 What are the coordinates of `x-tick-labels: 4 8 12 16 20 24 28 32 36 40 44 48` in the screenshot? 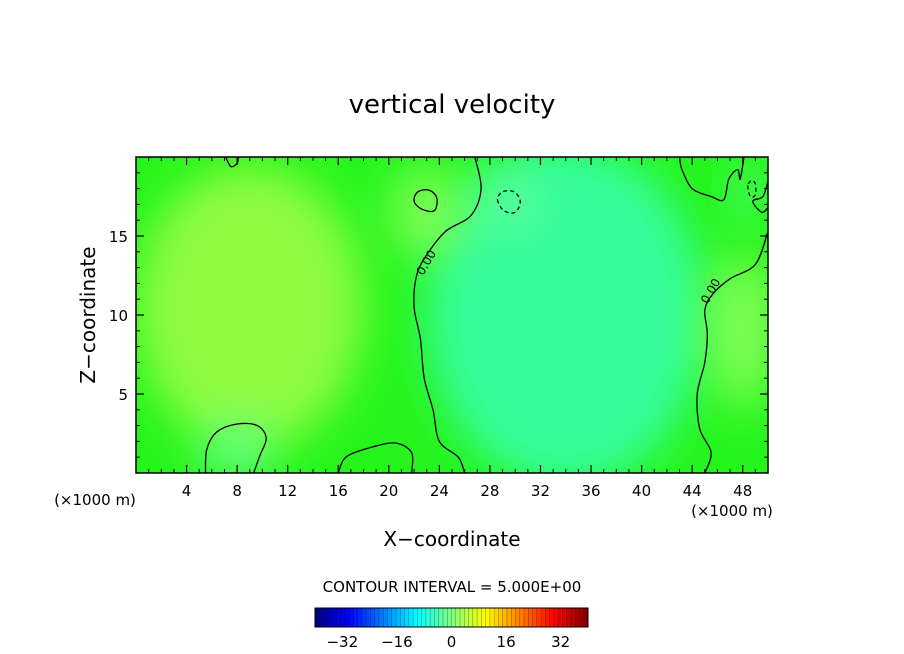 It's located at (467, 491).